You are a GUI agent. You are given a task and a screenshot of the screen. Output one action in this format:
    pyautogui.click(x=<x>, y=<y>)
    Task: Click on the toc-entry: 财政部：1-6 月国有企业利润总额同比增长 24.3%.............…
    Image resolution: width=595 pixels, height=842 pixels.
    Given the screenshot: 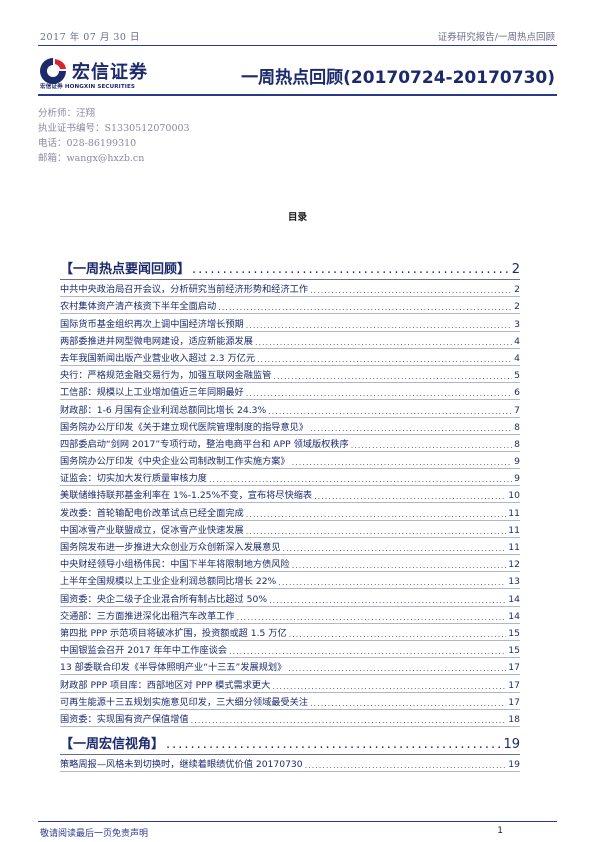 What is the action you would take?
    pyautogui.click(x=290, y=409)
    